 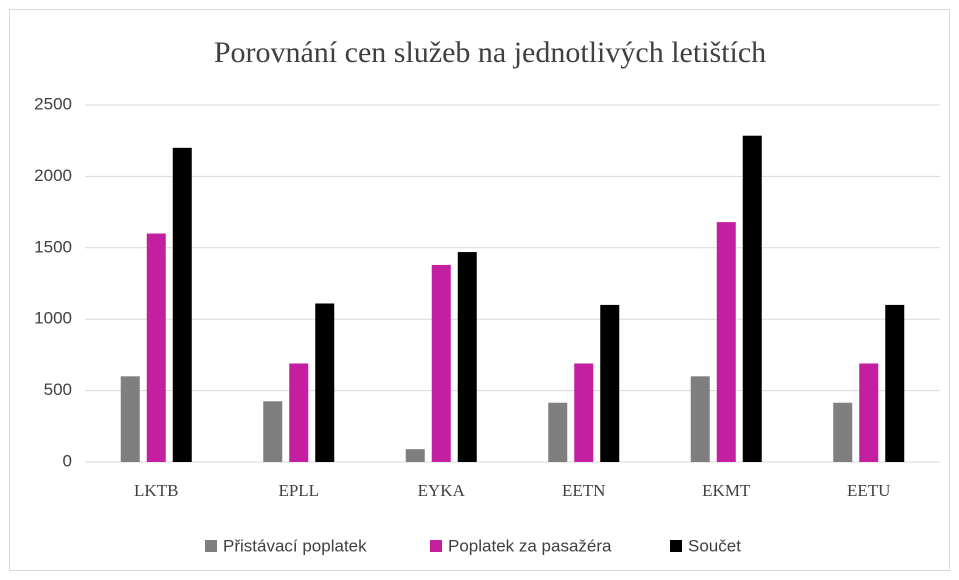 What do you see at coordinates (67, 460) in the screenshot?
I see `y-tick-label: 0` at bounding box center [67, 460].